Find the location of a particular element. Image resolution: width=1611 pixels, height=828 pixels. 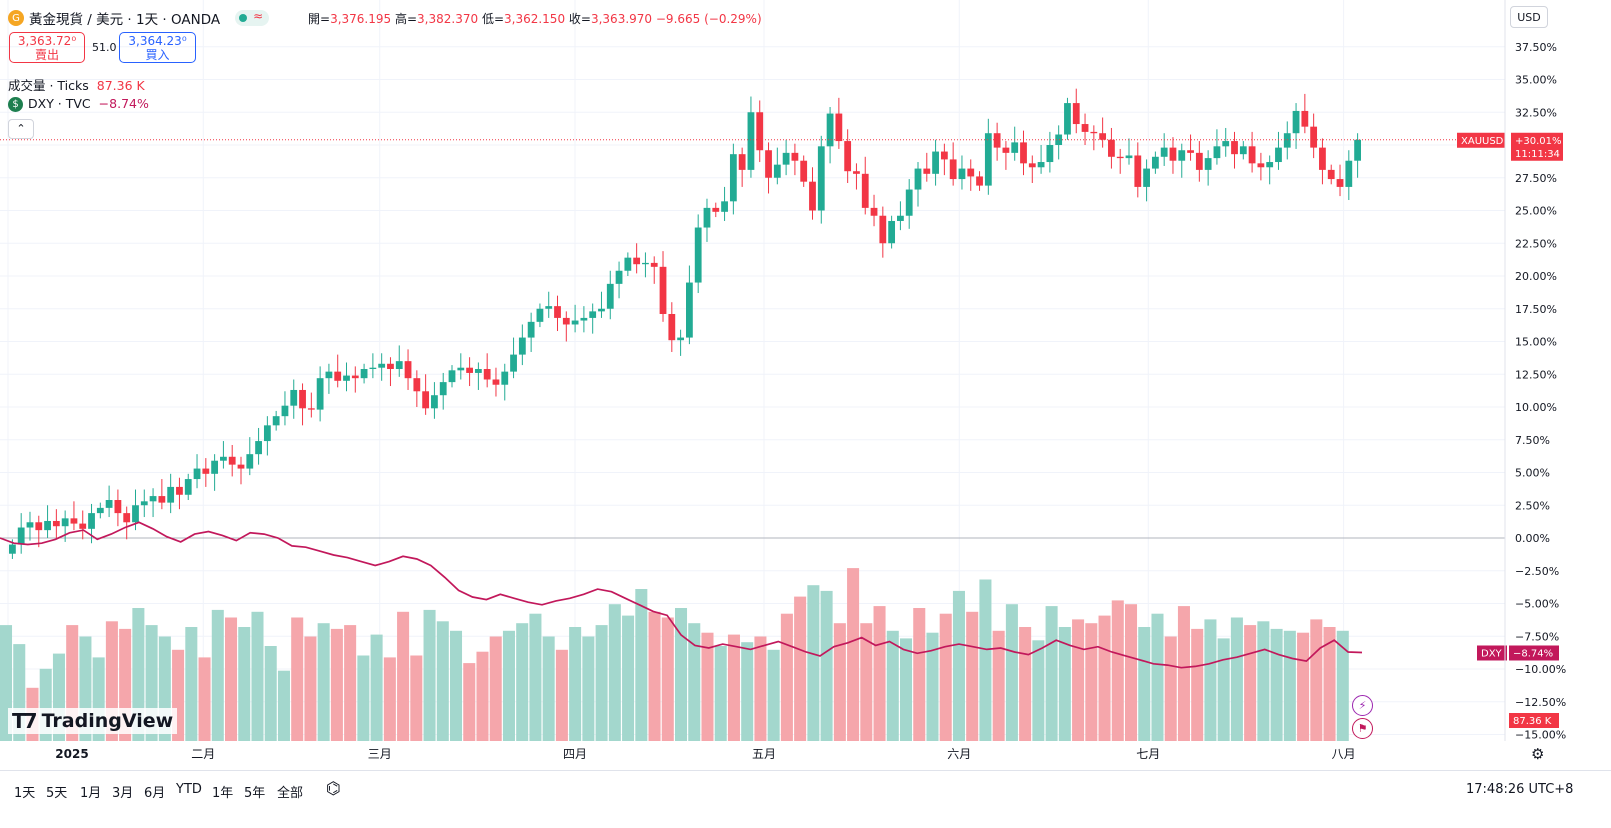

lightning-icon: ⚡ is located at coordinates (1362, 705).